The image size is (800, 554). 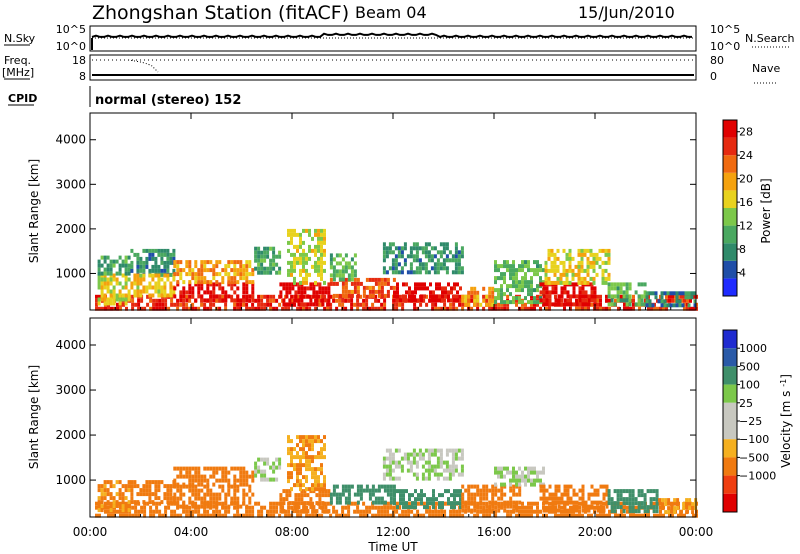 I want to click on nsearch-label: N.Search, so click(x=770, y=38).